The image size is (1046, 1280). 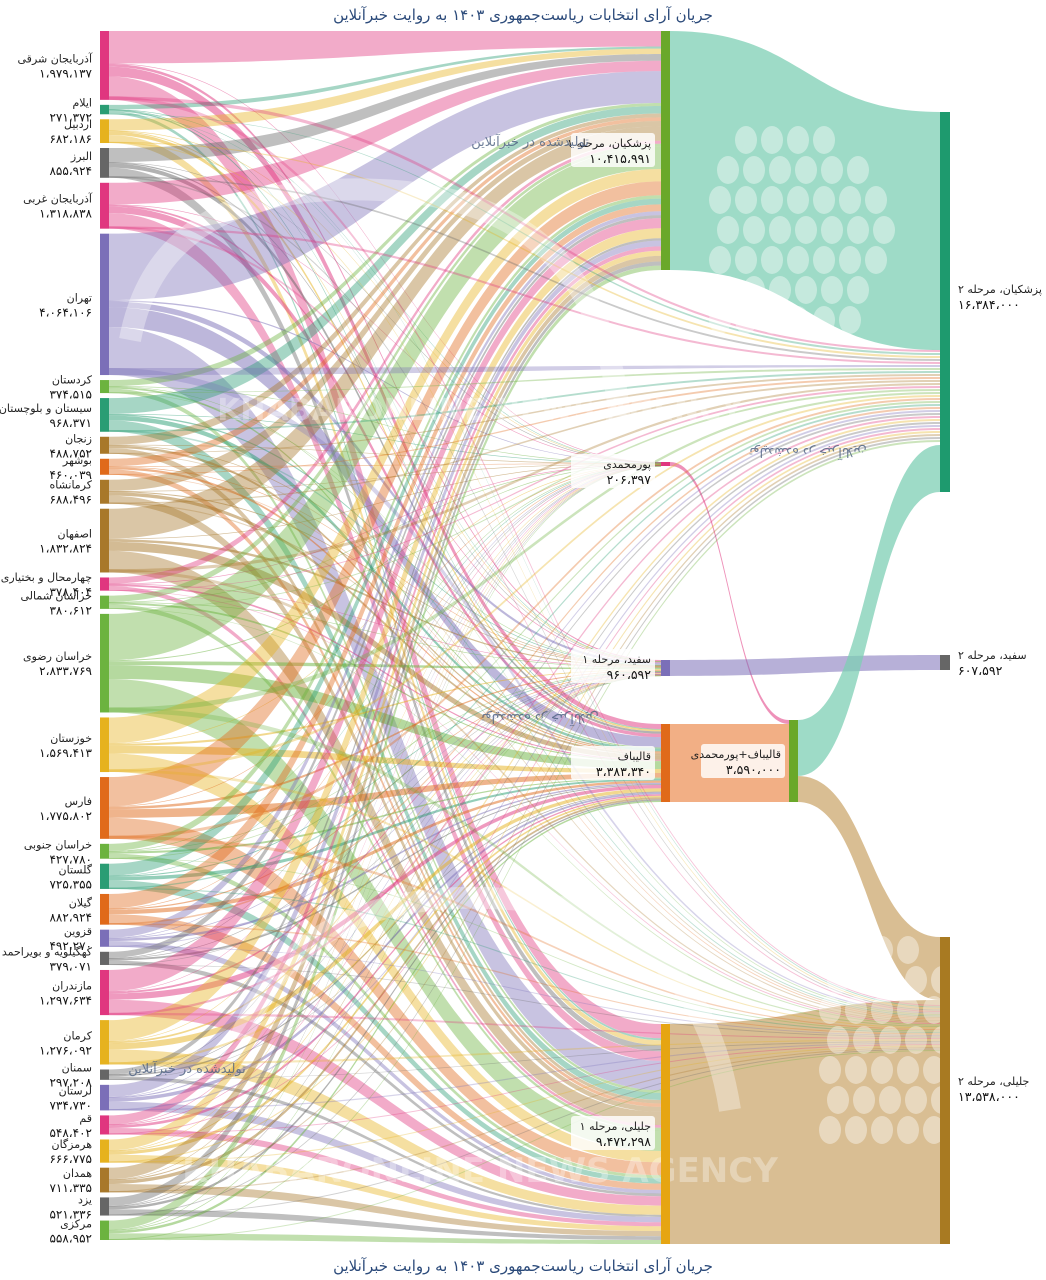 I want to click on source-name: خوزستان, so click(x=71, y=738).